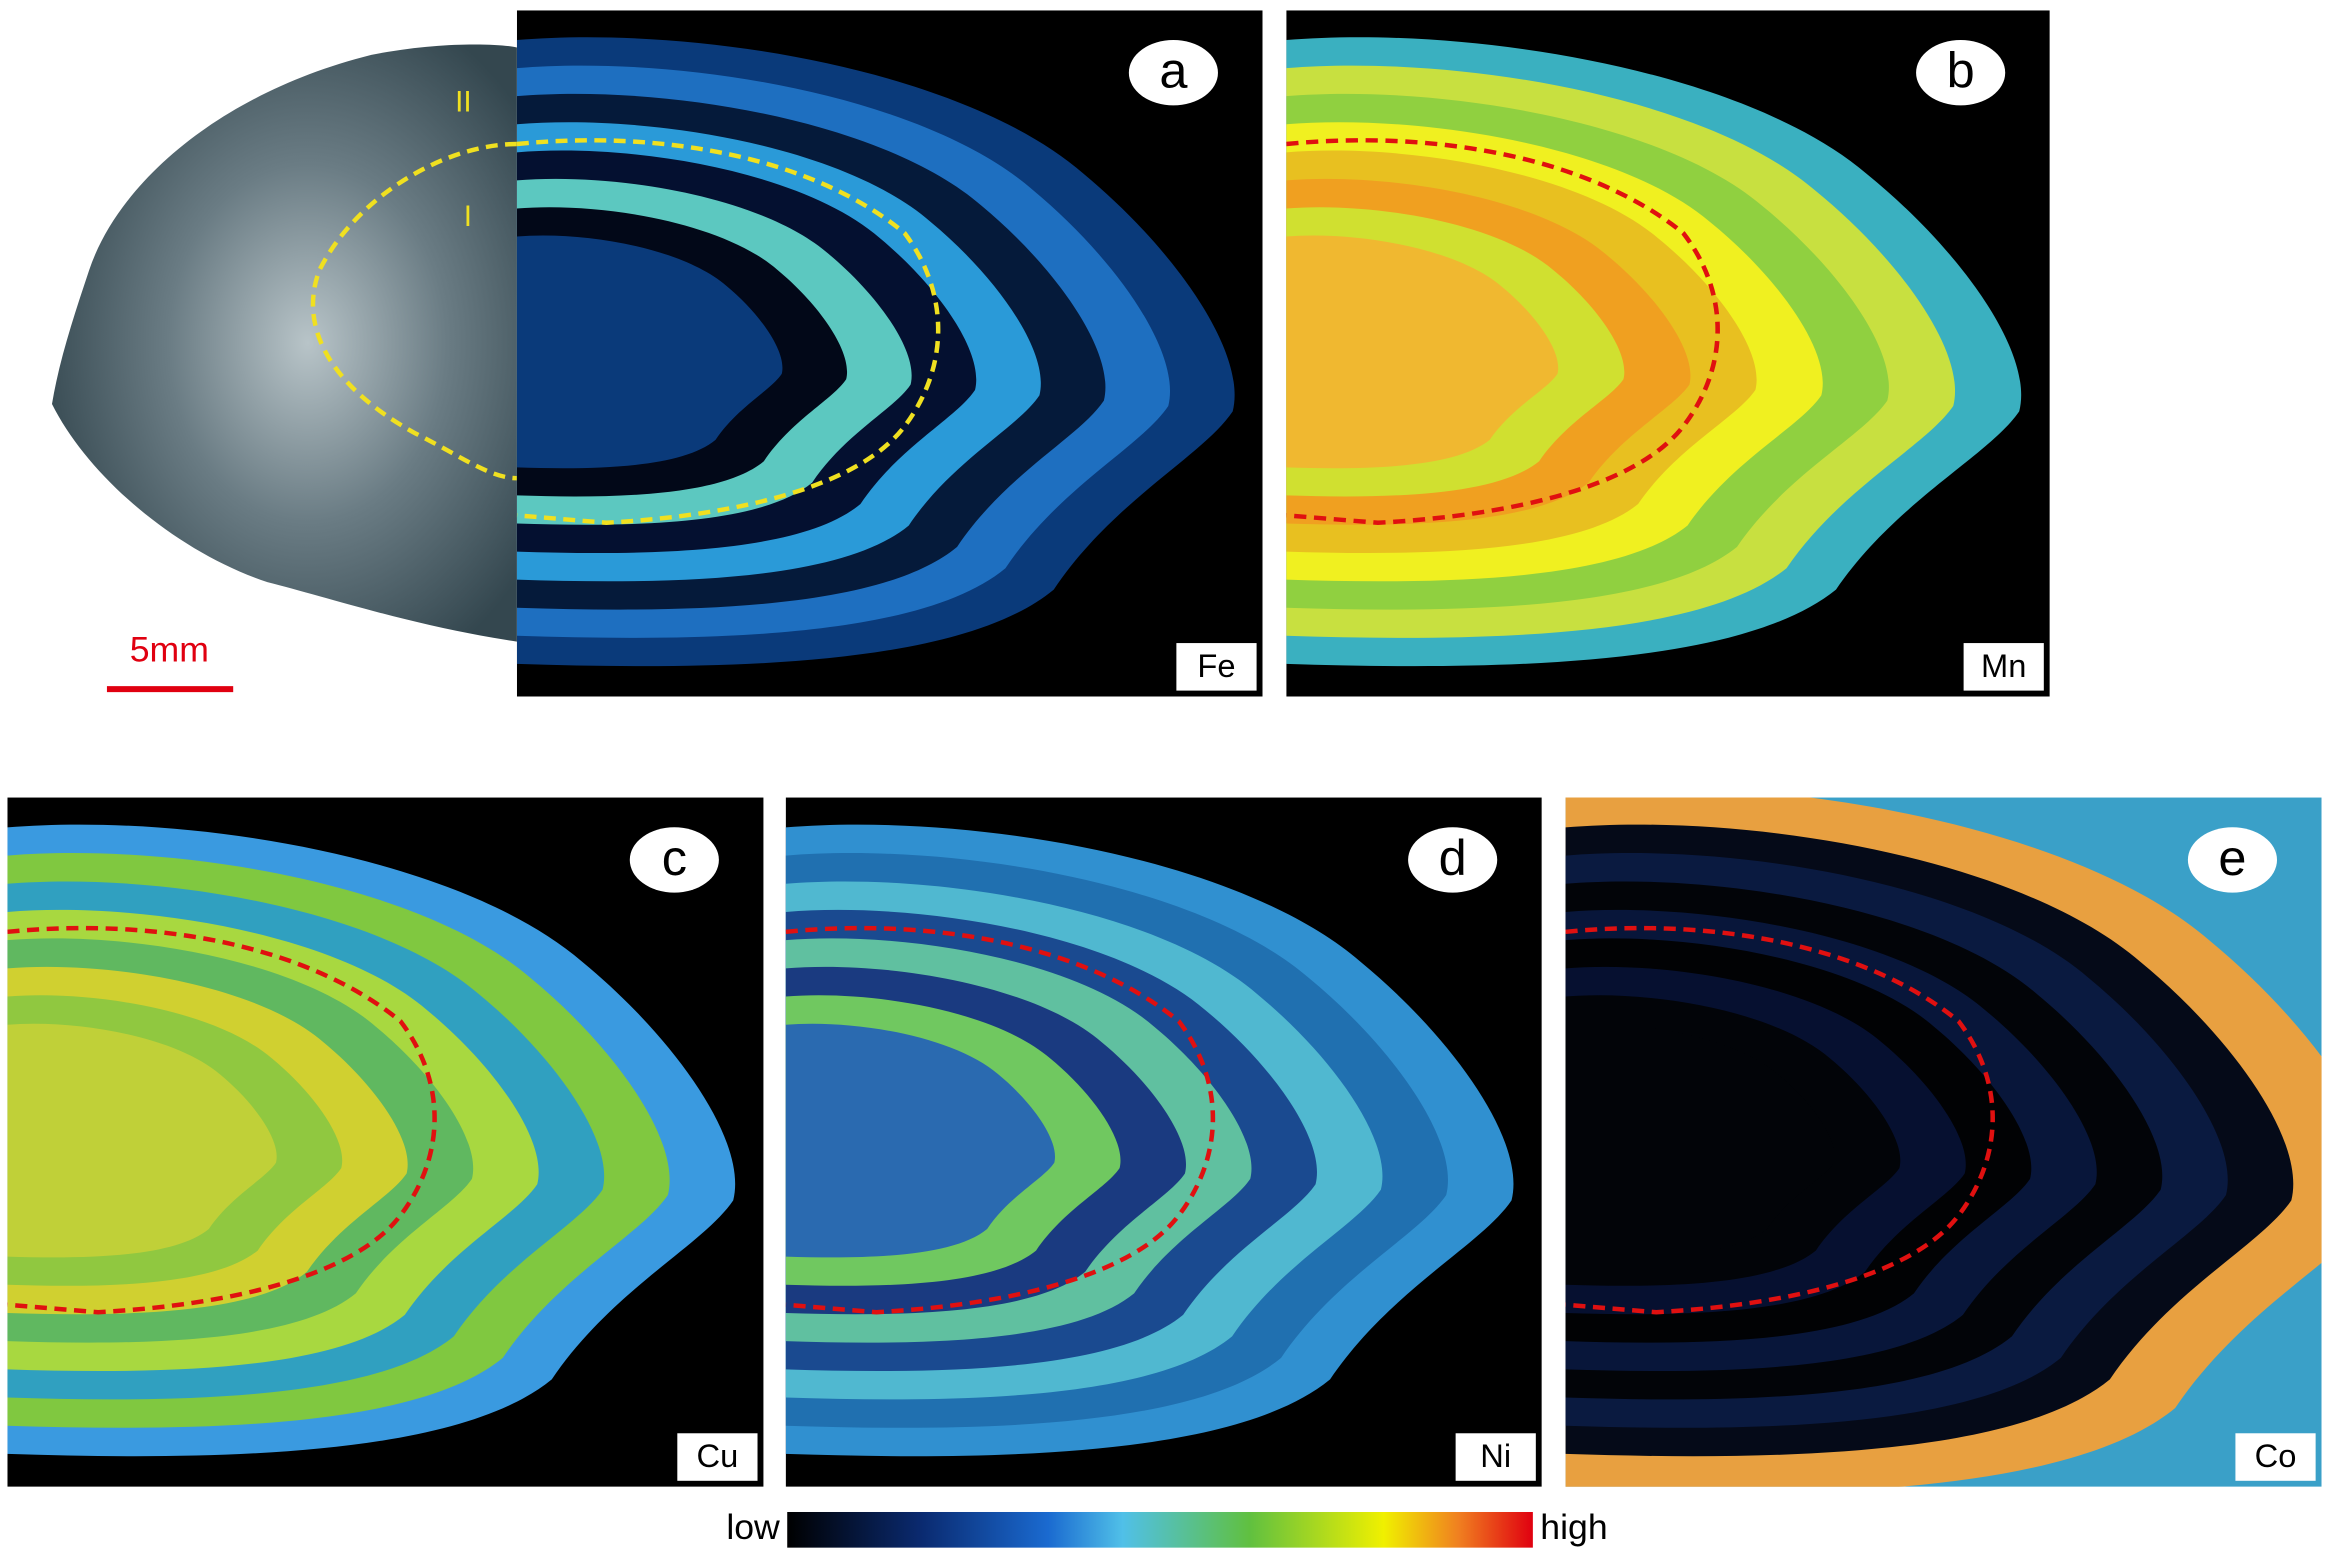 The width and height of the screenshot is (2329, 1555). What do you see at coordinates (1160, 1529) in the screenshot?
I see `colorbar-gradient` at bounding box center [1160, 1529].